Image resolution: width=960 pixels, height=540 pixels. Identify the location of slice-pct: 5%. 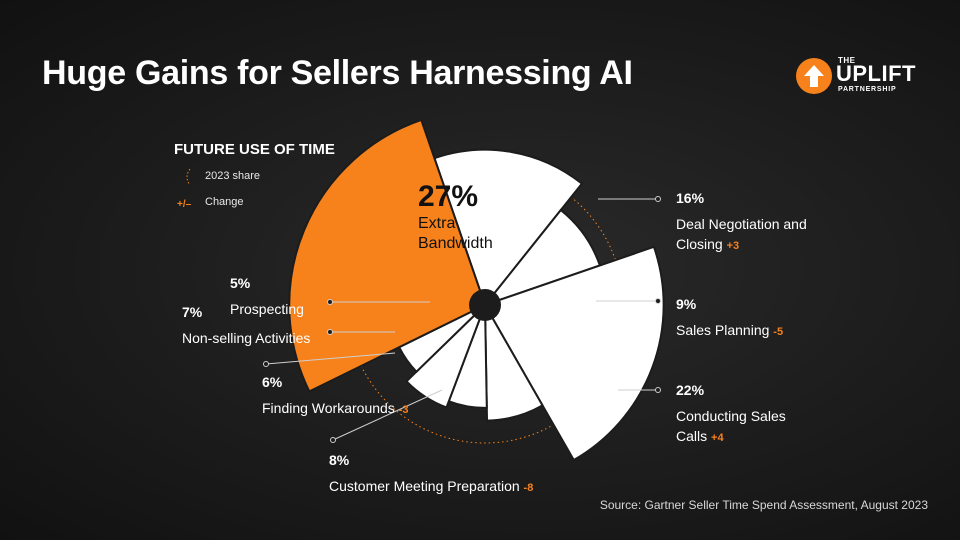
(240, 283).